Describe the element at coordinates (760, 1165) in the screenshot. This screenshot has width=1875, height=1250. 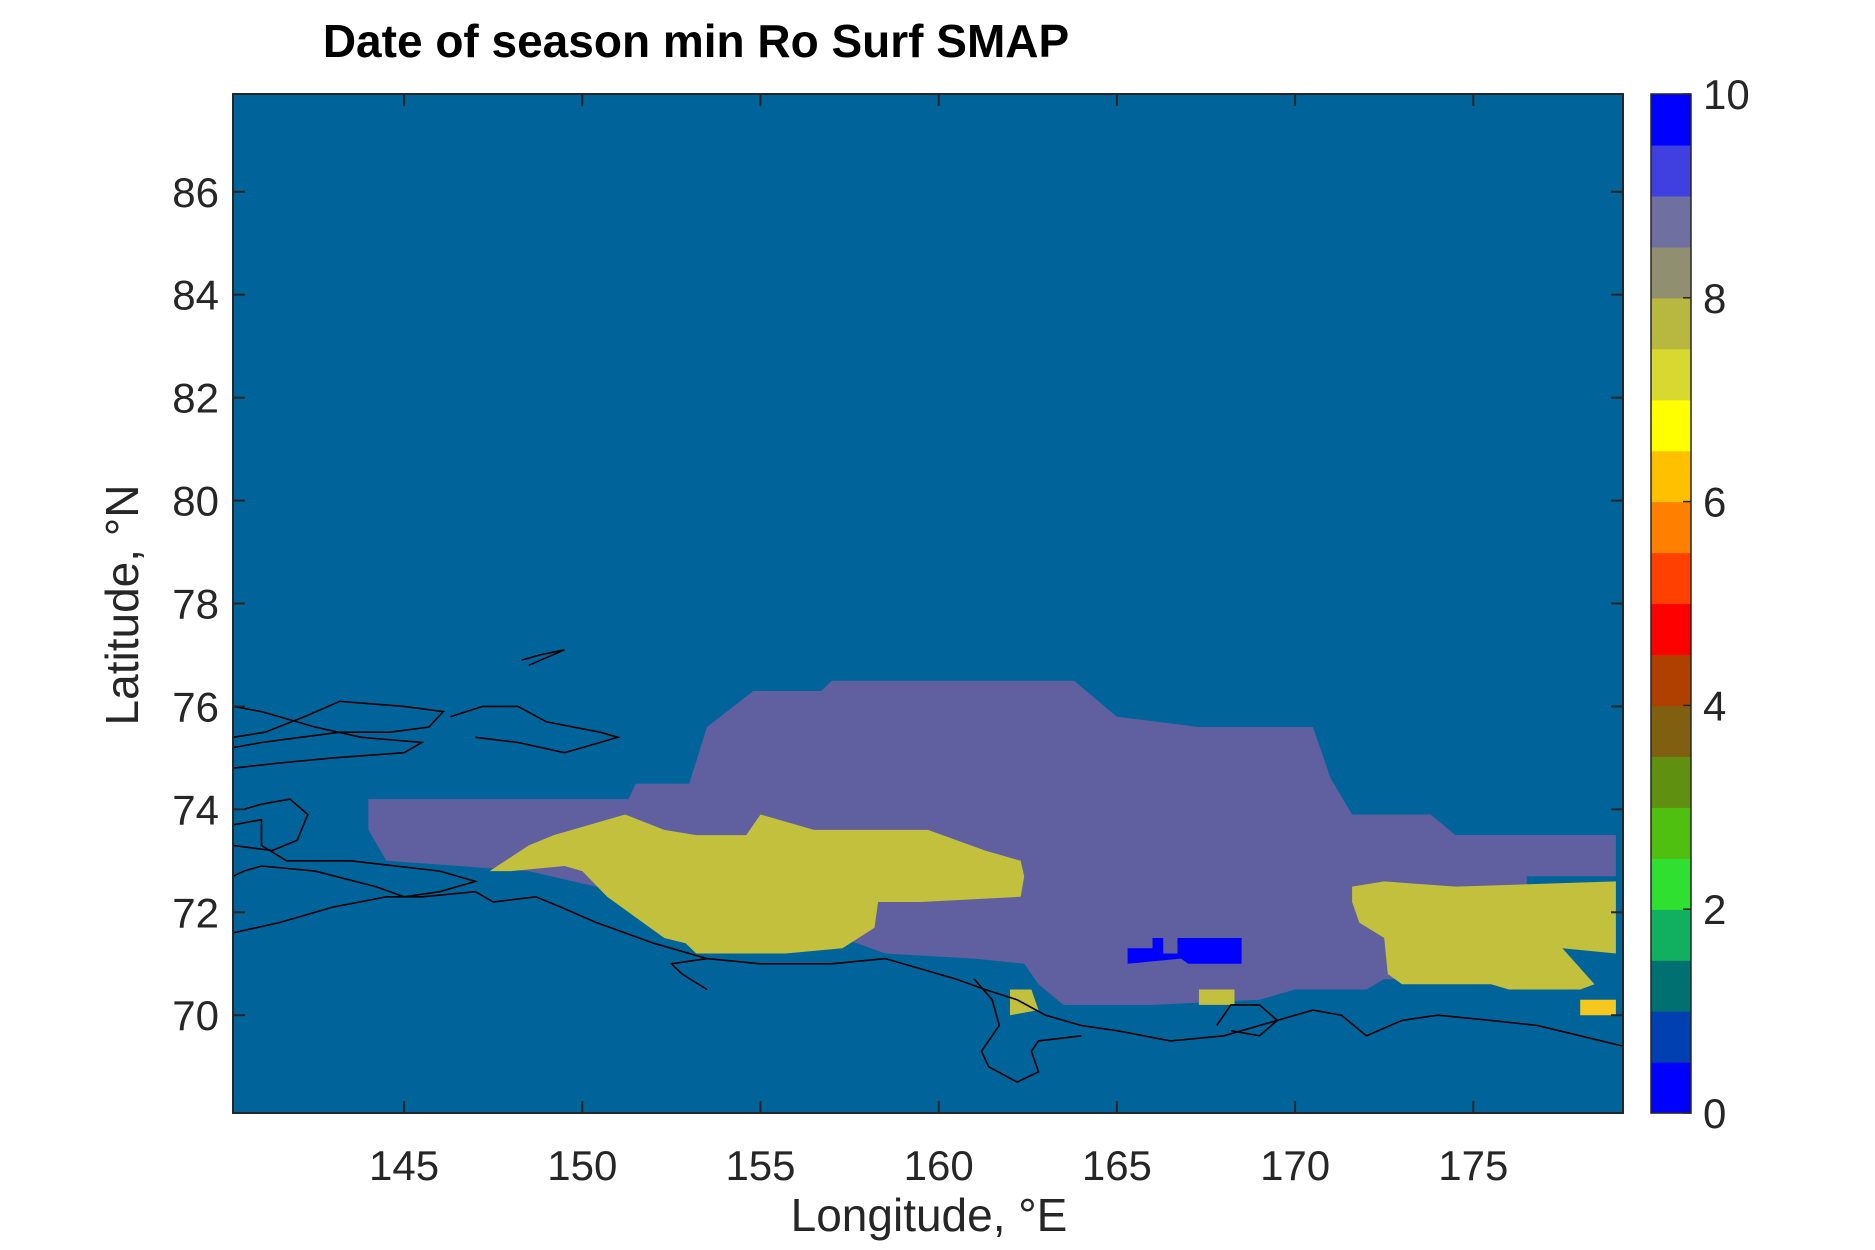
I see `x-tick-label: 155` at that location.